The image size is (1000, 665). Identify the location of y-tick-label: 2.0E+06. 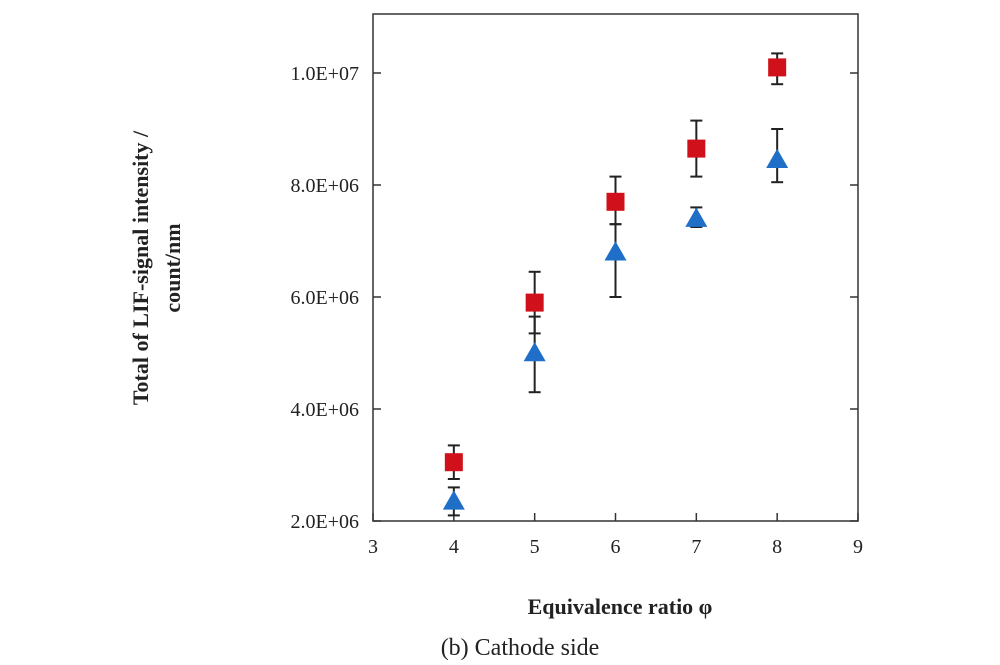
(325, 522).